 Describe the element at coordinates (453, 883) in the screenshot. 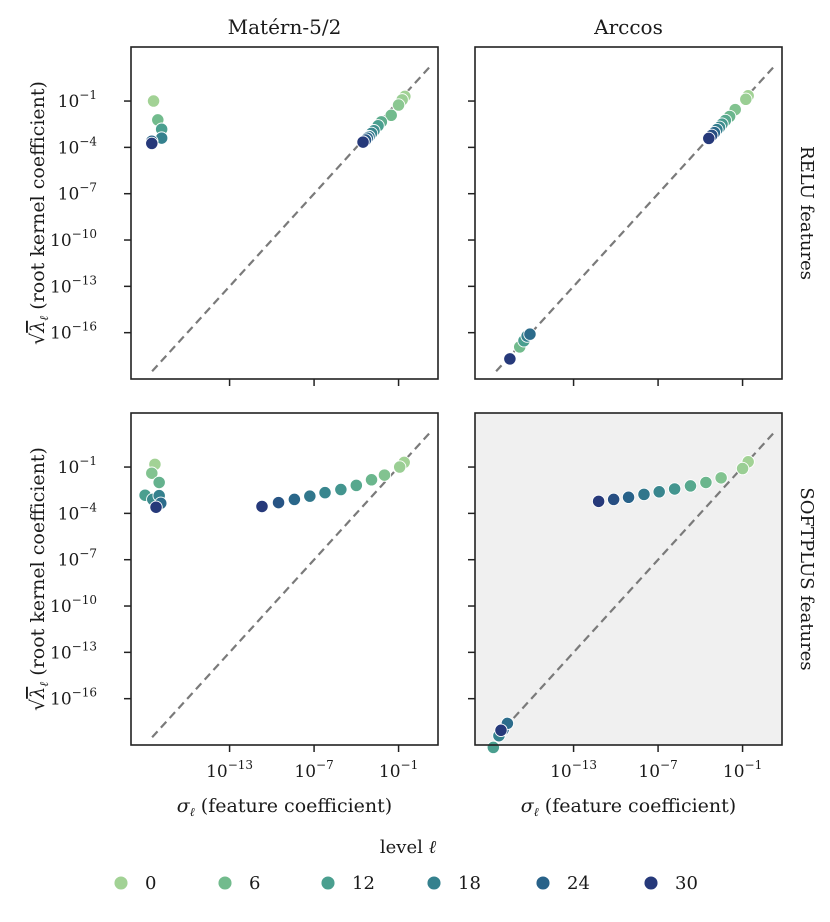

I see `legend-item-level-18: 18` at that location.